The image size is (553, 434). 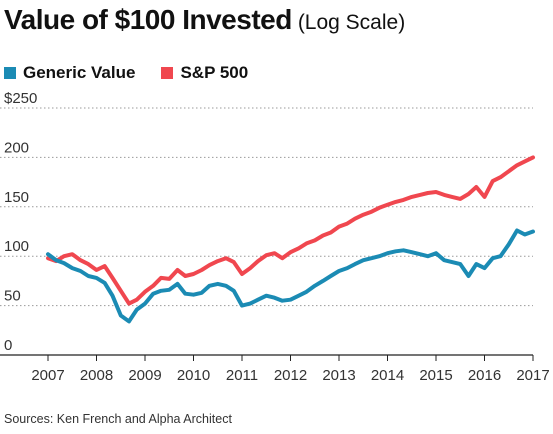 What do you see at coordinates (20, 98) in the screenshot?
I see `y-tick-label-250: $250` at bounding box center [20, 98].